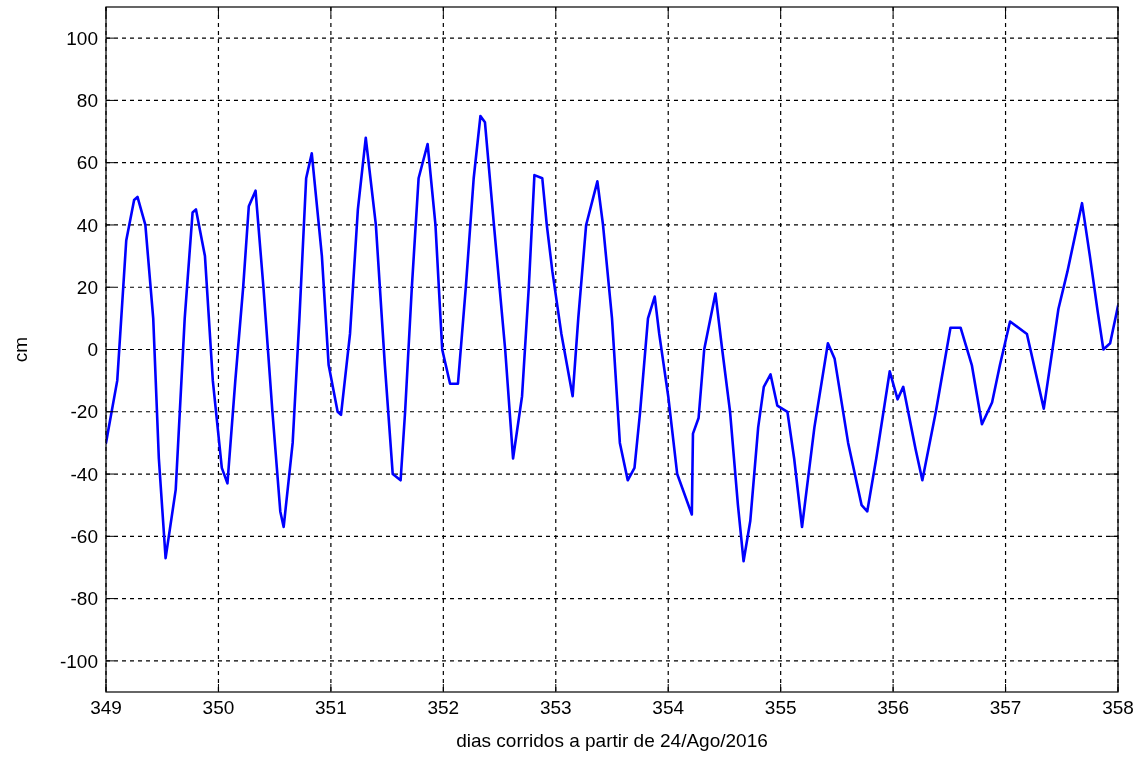  What do you see at coordinates (78, 661) in the screenshot?
I see `y-tick-label: -100` at bounding box center [78, 661].